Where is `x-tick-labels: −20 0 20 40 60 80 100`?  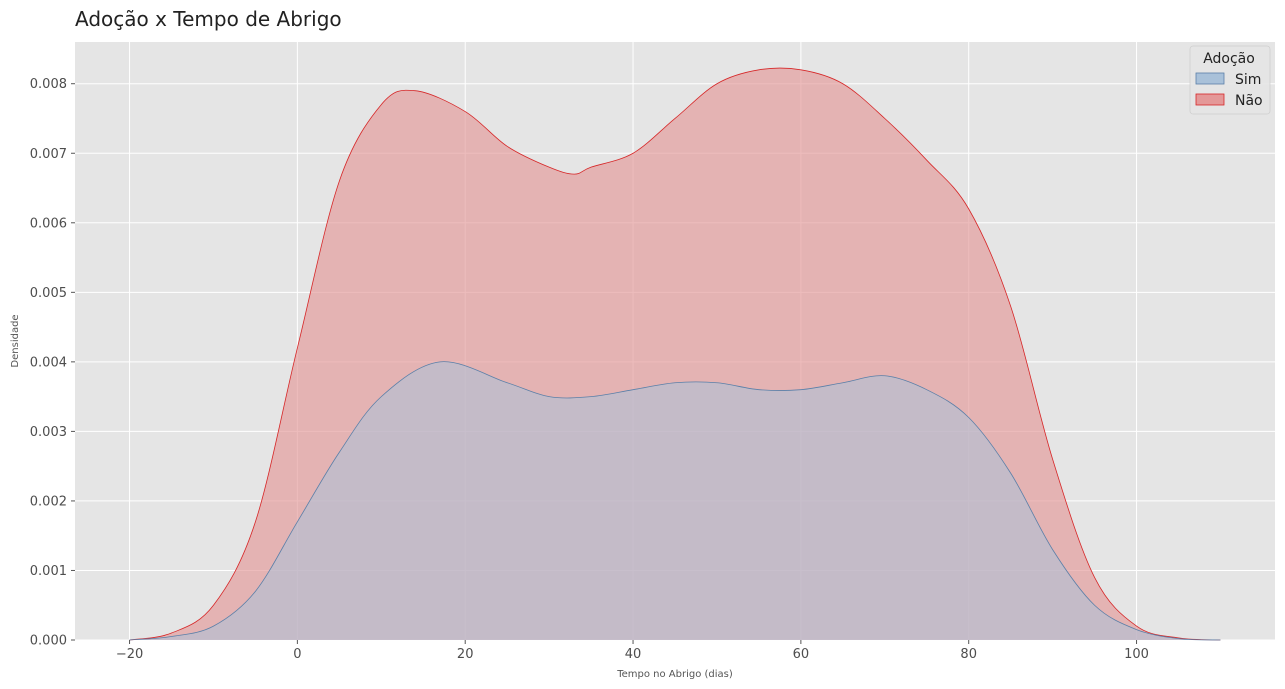
x-tick-labels: −20 0 20 40 60 80 100 is located at coordinates (632, 651).